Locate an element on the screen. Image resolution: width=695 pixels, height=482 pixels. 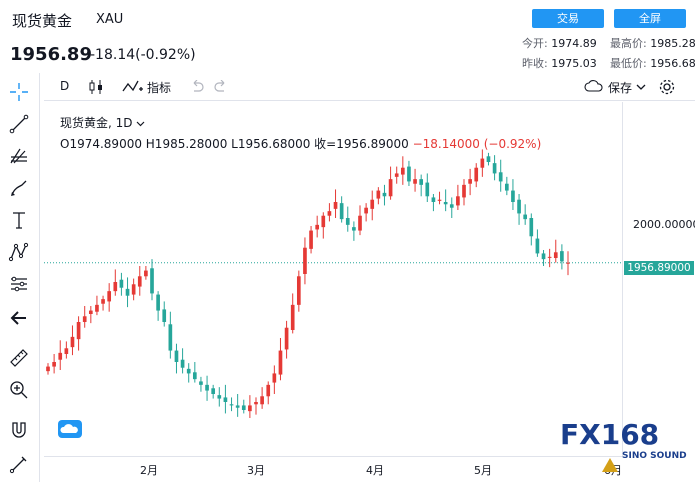
chevron-down-icon is located at coordinates (641, 87).